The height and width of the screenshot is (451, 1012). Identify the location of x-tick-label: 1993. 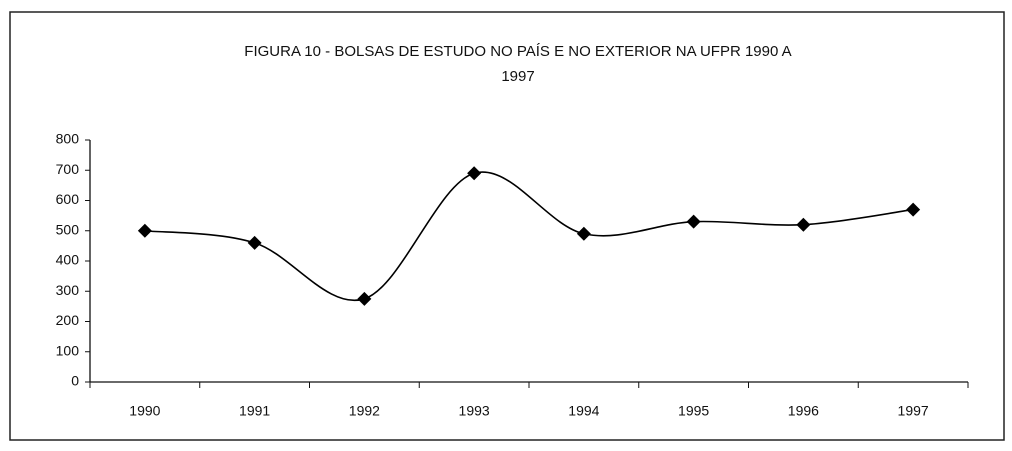
(474, 411).